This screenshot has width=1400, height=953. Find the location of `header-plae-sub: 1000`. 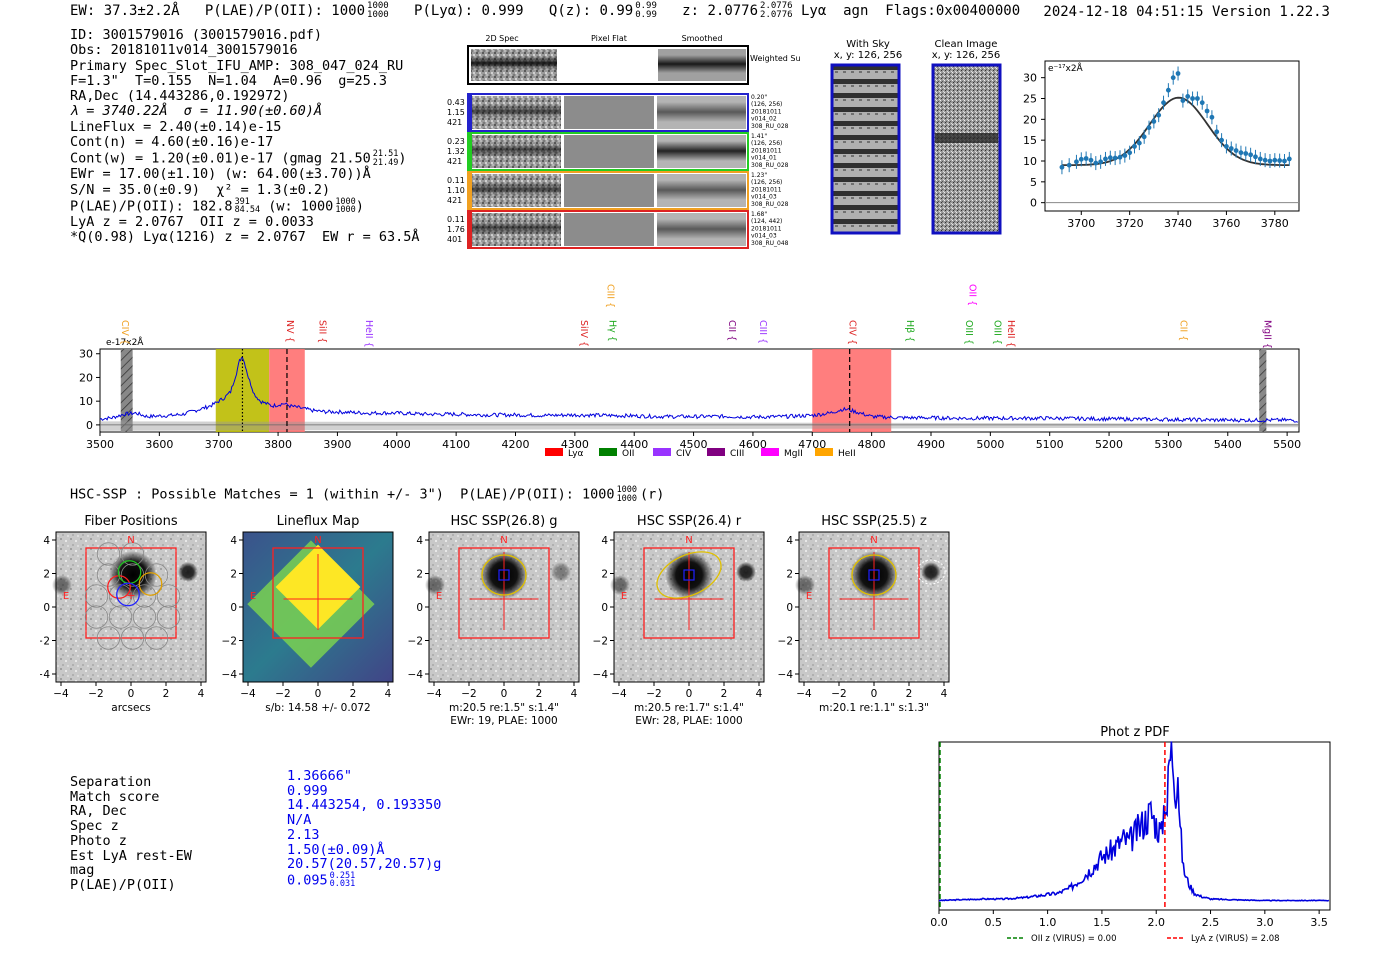

header-plae-sub: 1000 is located at coordinates (378, 15).